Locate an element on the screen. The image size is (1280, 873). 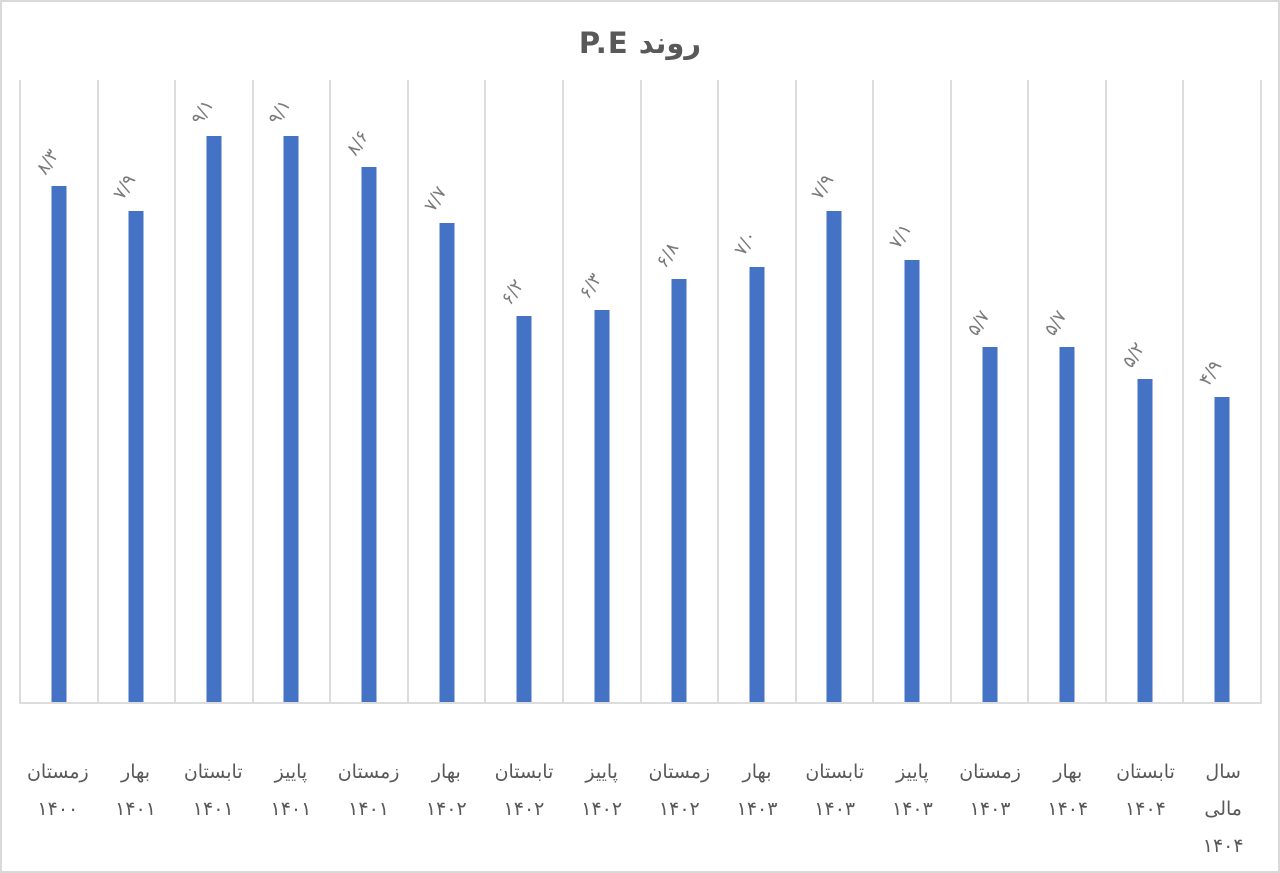
category-column: ۶/۲ is located at coordinates (523, 391).